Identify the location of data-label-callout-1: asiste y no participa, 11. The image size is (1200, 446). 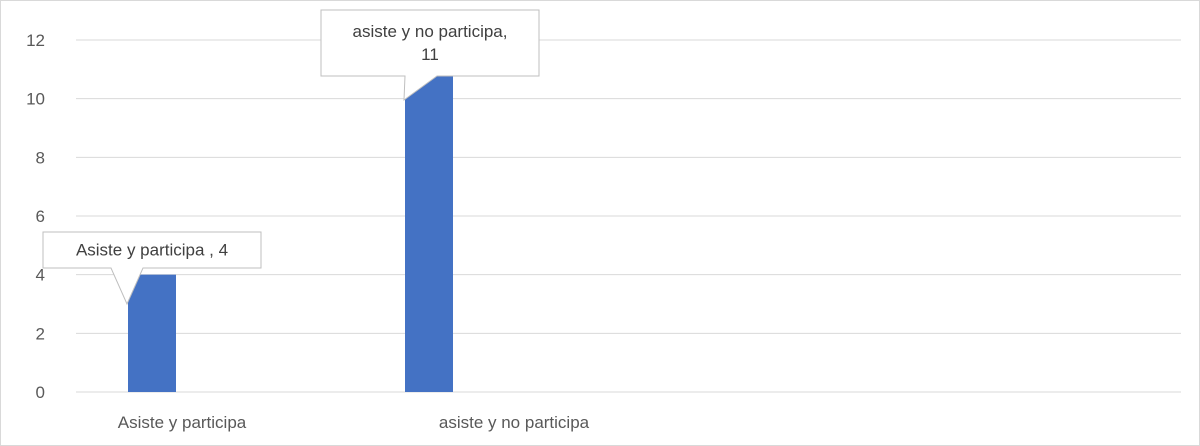
(430, 55).